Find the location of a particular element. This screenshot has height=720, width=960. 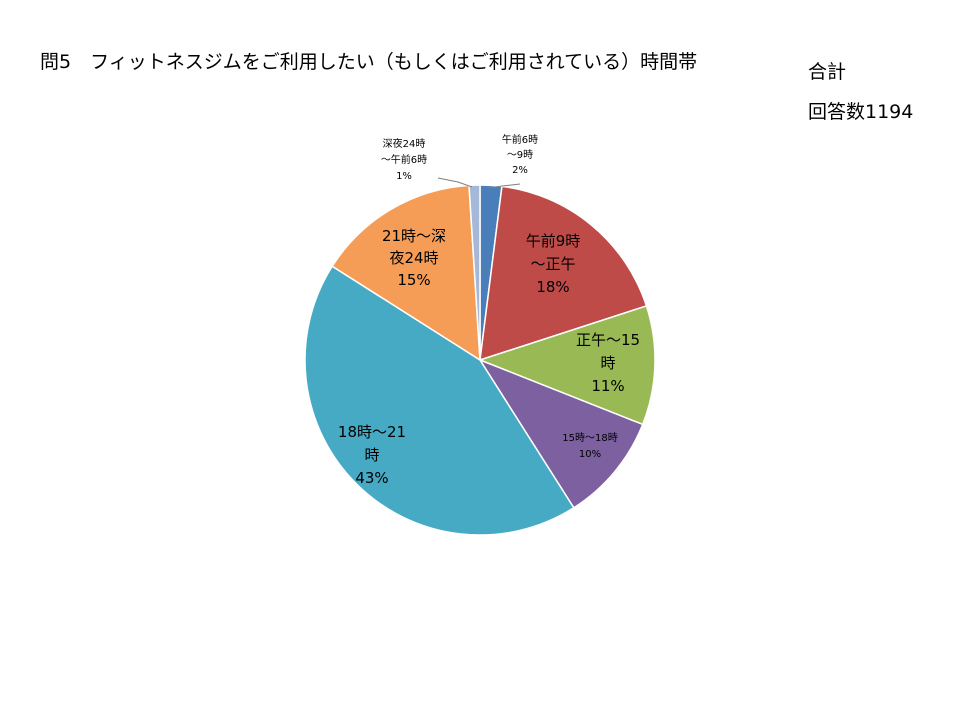

slice-label-line: 21時～深 is located at coordinates (414, 236).